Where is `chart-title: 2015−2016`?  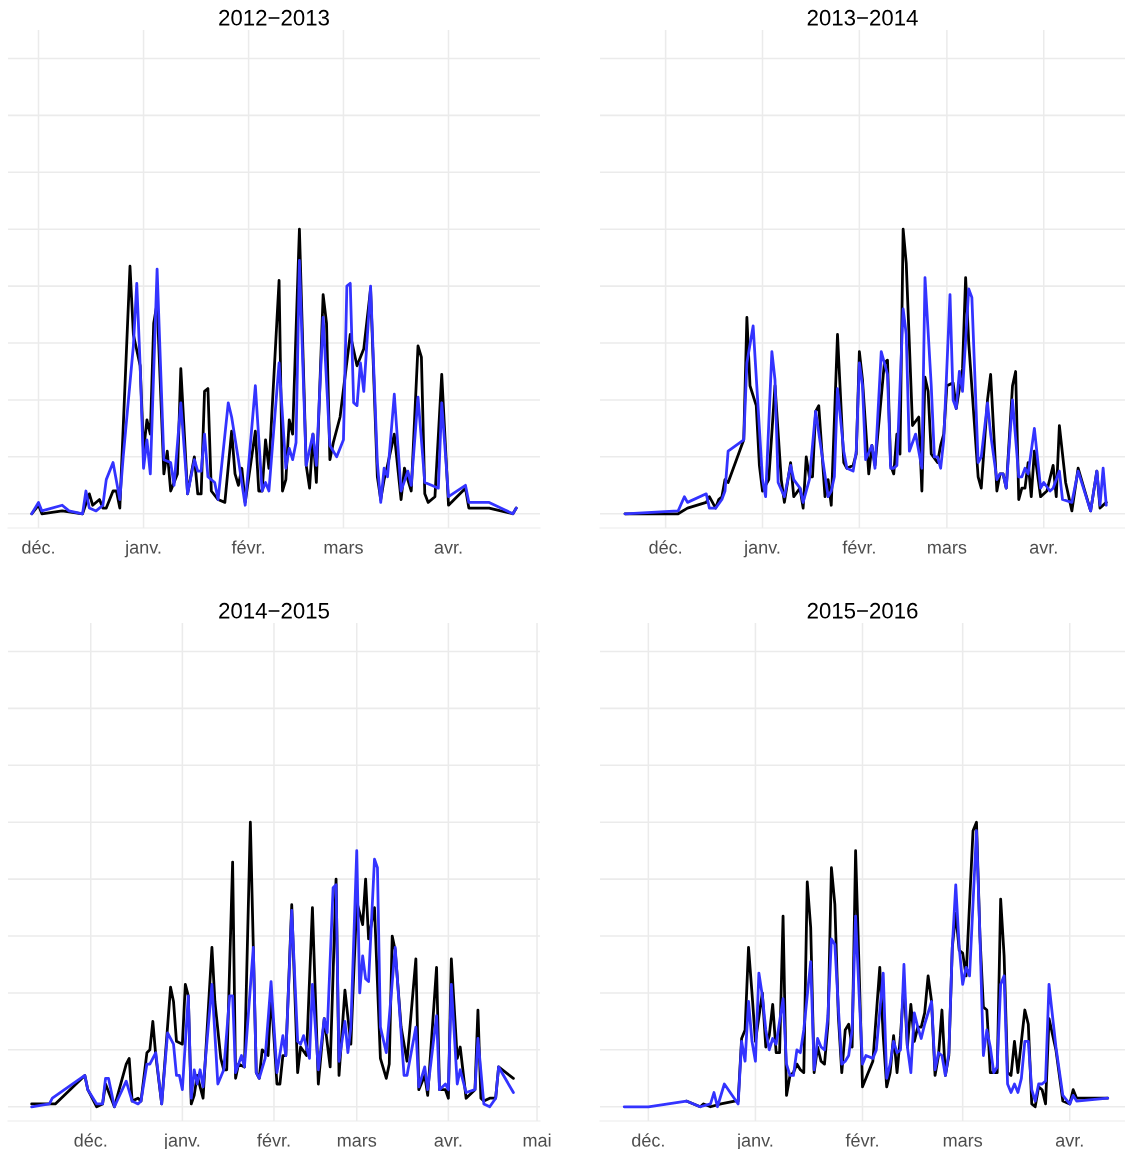 chart-title: 2015−2016 is located at coordinates (862, 610).